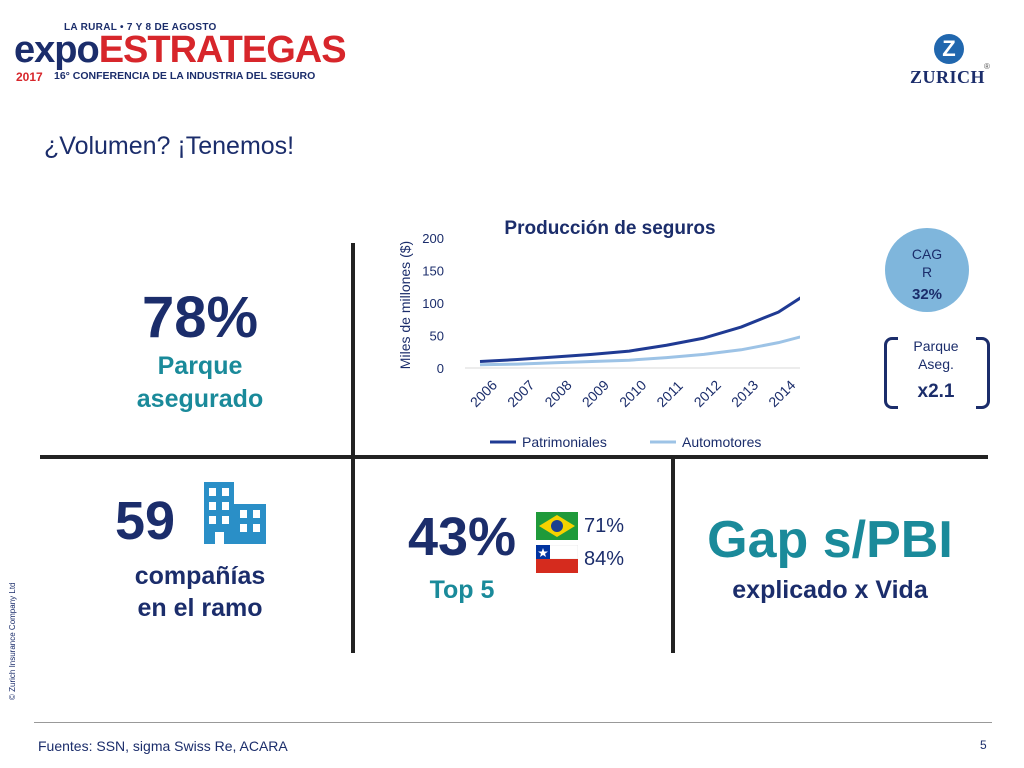 The width and height of the screenshot is (1024, 768). Describe the element at coordinates (830, 540) in the screenshot. I see `gap-pbi-value: Gap s/PBI` at that location.